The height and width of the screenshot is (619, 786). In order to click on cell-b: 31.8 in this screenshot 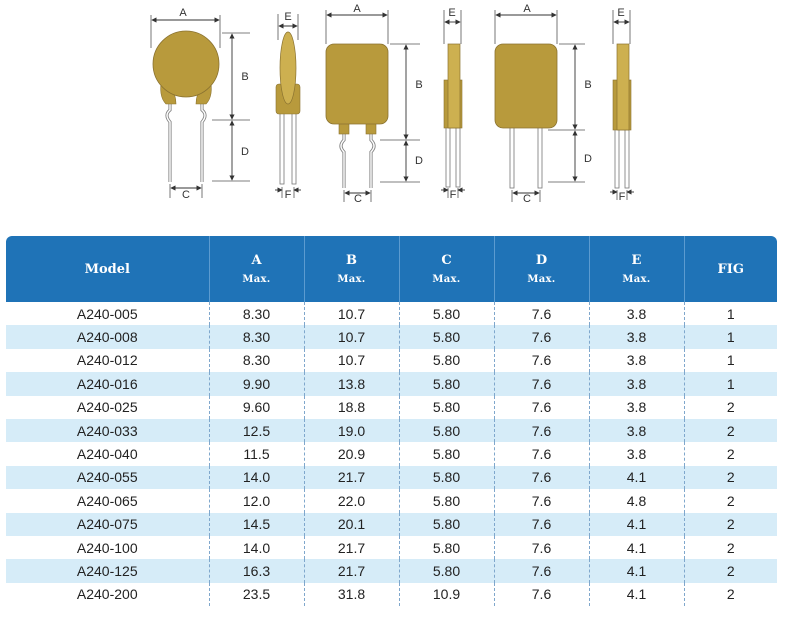, I will do `click(352, 594)`.